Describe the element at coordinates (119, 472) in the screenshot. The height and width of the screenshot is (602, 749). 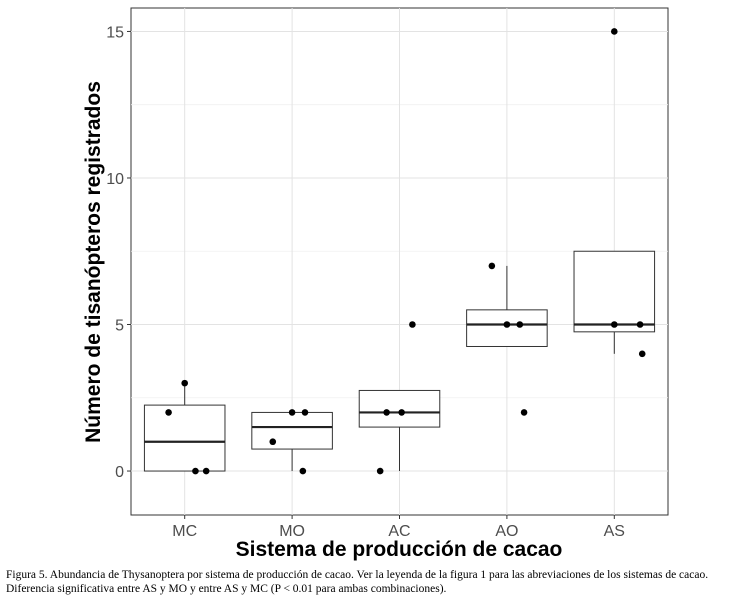
I see `y-tick-label: 0` at that location.